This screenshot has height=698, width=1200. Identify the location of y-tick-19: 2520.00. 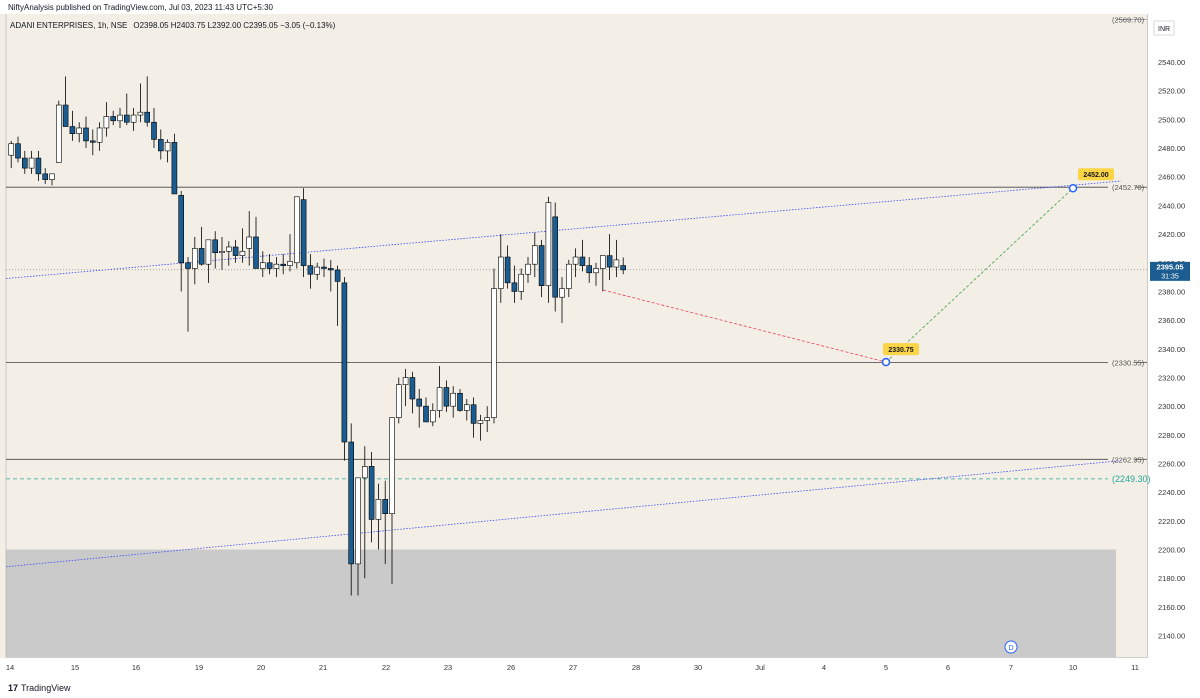
(1171, 91).